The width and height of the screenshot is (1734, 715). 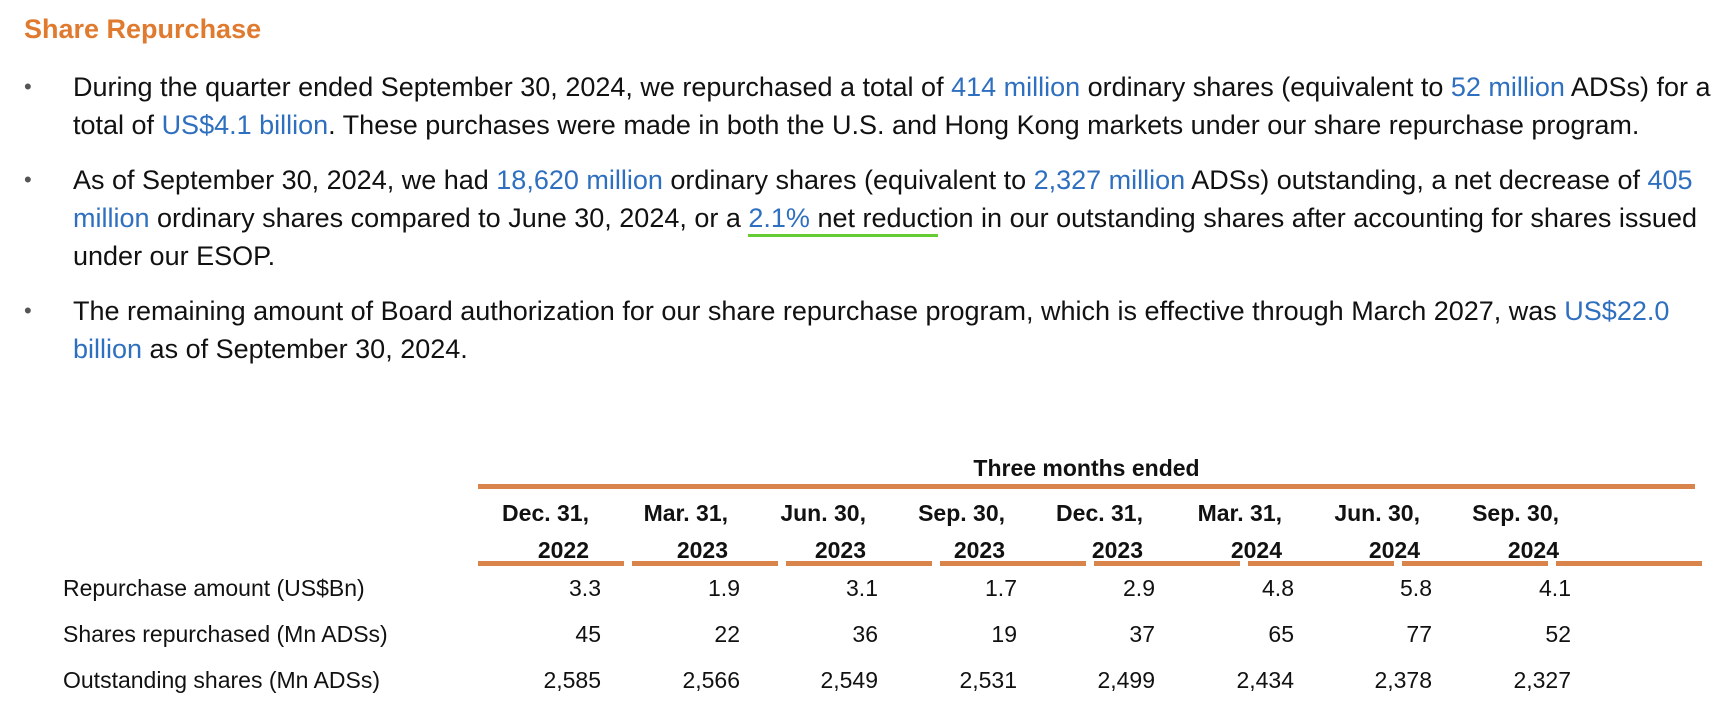 I want to click on table-cell: 1.7, so click(x=1001, y=588).